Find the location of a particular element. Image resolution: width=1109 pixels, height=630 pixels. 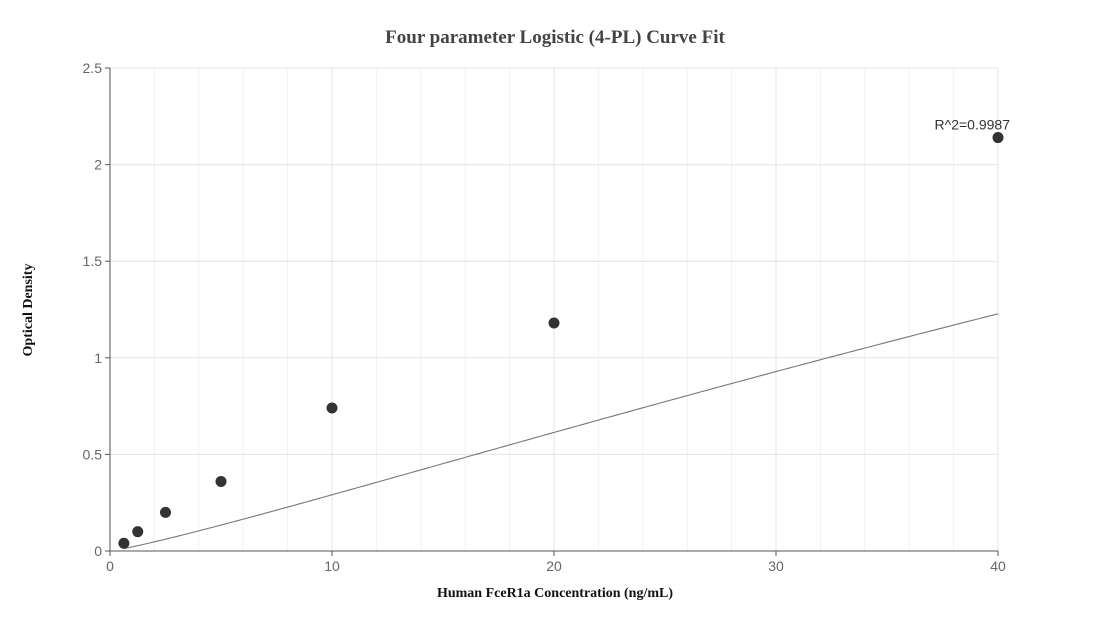

x-tick-label: 30 is located at coordinates (776, 566).